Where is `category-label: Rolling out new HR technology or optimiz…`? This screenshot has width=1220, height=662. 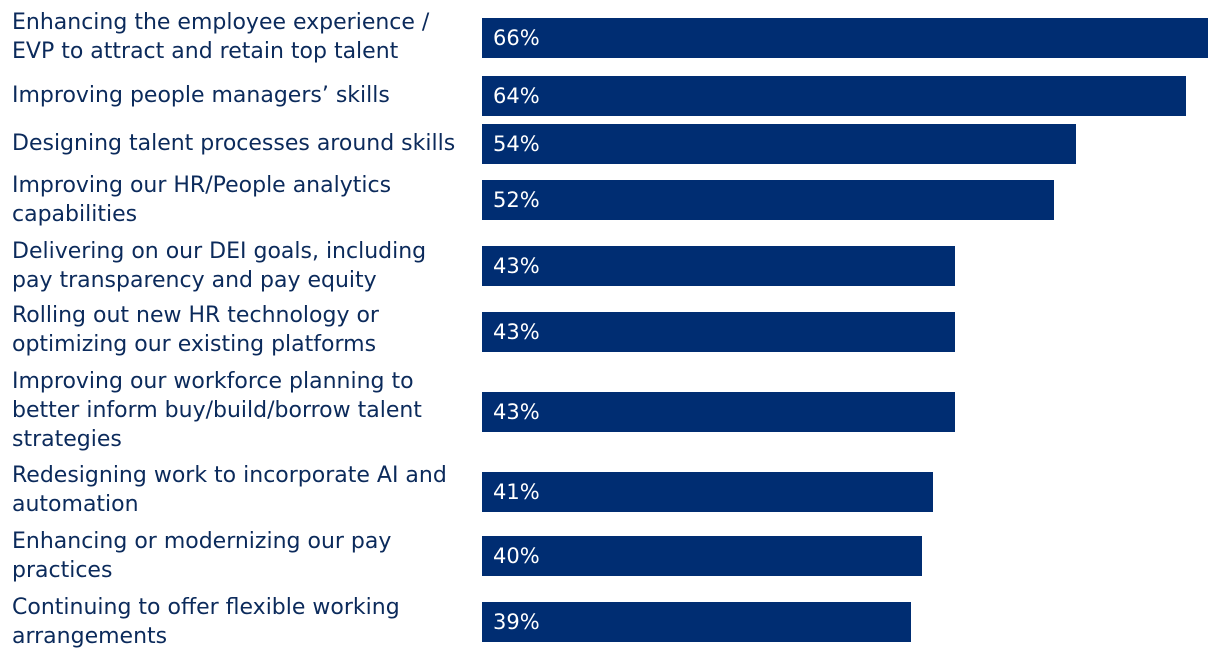 category-label: Rolling out new HR technology or optimiz… is located at coordinates (195, 330).